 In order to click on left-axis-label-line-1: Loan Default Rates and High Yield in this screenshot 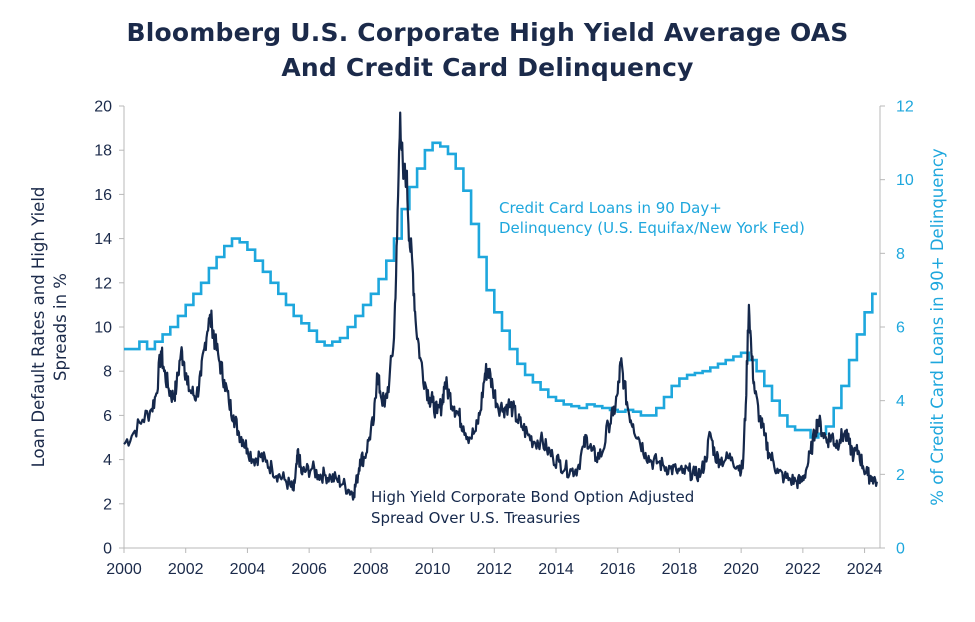, I will do `click(38, 327)`.